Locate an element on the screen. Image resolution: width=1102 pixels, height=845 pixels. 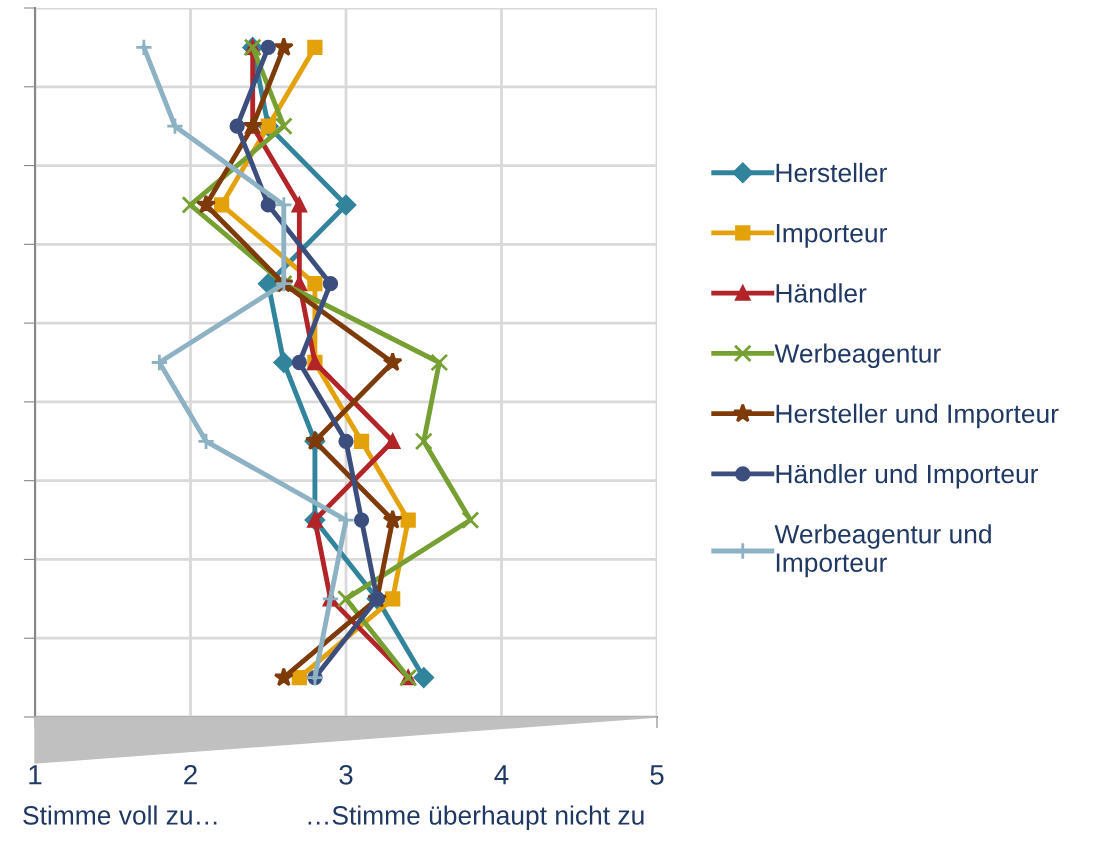
legend-label: Importeur is located at coordinates (831, 236).